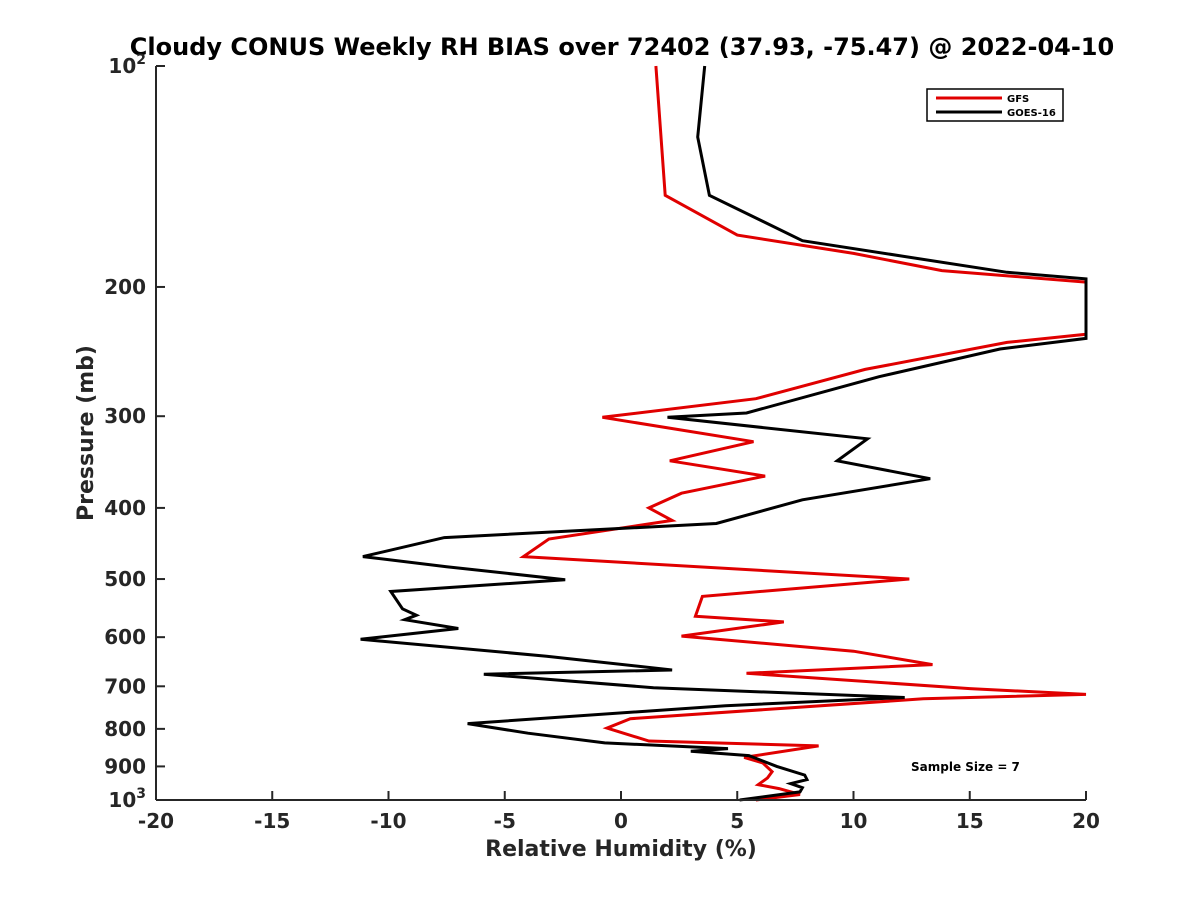 The width and height of the screenshot is (1200, 900). What do you see at coordinates (86, 433) in the screenshot?
I see `y-axis-label: Pressure (mb)` at bounding box center [86, 433].